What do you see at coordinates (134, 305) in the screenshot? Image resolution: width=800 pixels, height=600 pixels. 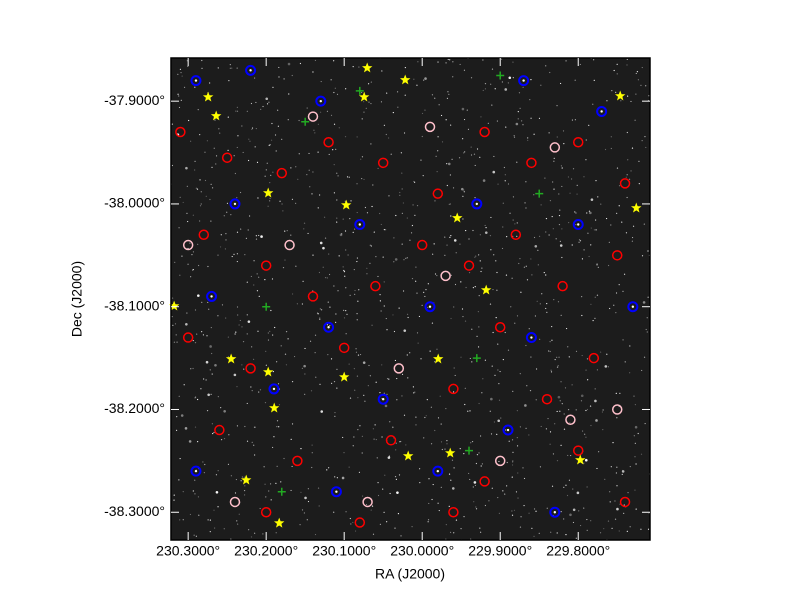 I see `y-tick-label: -38.1000°` at bounding box center [134, 305].